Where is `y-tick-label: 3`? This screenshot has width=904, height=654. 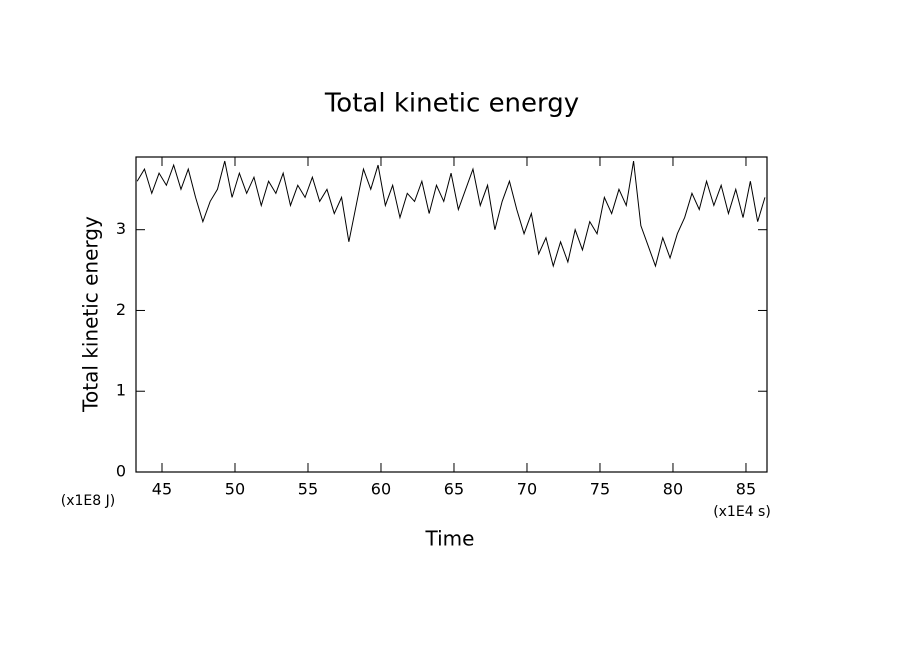 y-tick-label: 3 is located at coordinates (121, 228).